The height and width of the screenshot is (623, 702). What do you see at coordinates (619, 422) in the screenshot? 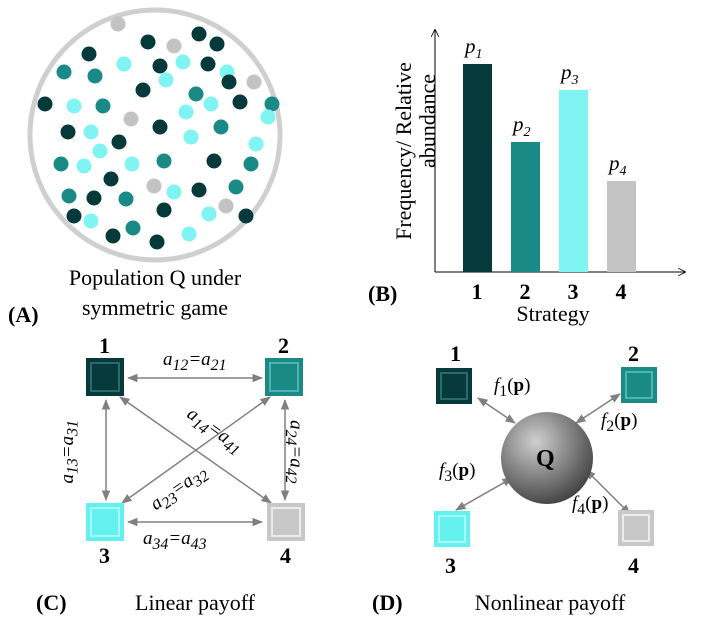
I see `payoff-f2: f2(p)` at bounding box center [619, 422].